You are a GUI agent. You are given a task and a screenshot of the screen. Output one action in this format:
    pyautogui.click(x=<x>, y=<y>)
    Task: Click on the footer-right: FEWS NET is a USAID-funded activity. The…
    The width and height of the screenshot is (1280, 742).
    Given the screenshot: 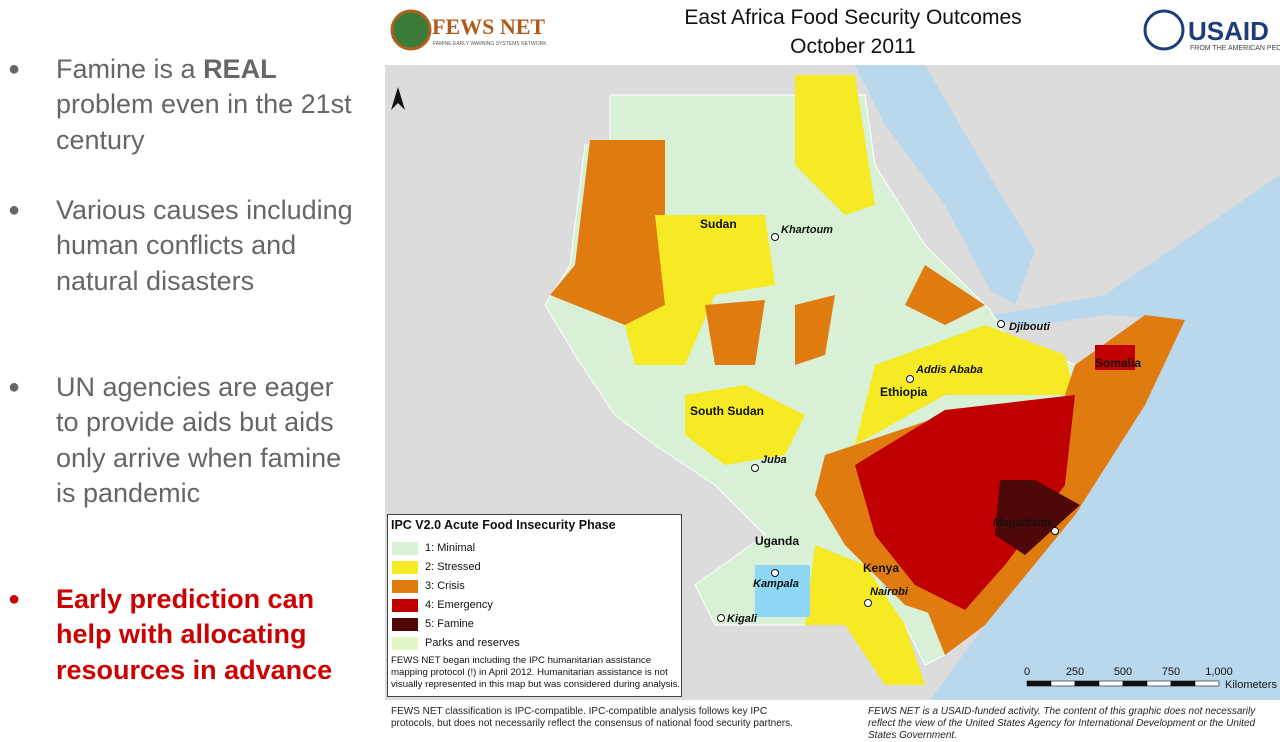 What is the action you would take?
    pyautogui.click(x=1062, y=723)
    